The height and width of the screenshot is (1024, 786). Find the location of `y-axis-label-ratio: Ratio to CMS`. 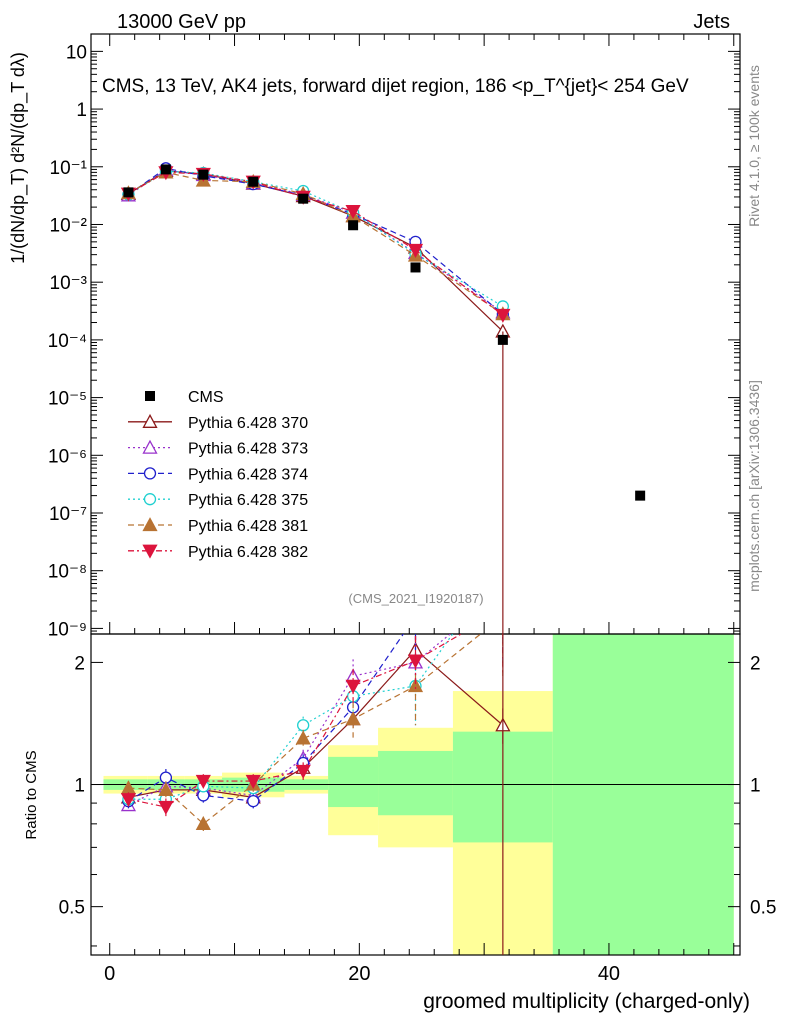

y-axis-label-ratio: Ratio to CMS is located at coordinates (31, 794).